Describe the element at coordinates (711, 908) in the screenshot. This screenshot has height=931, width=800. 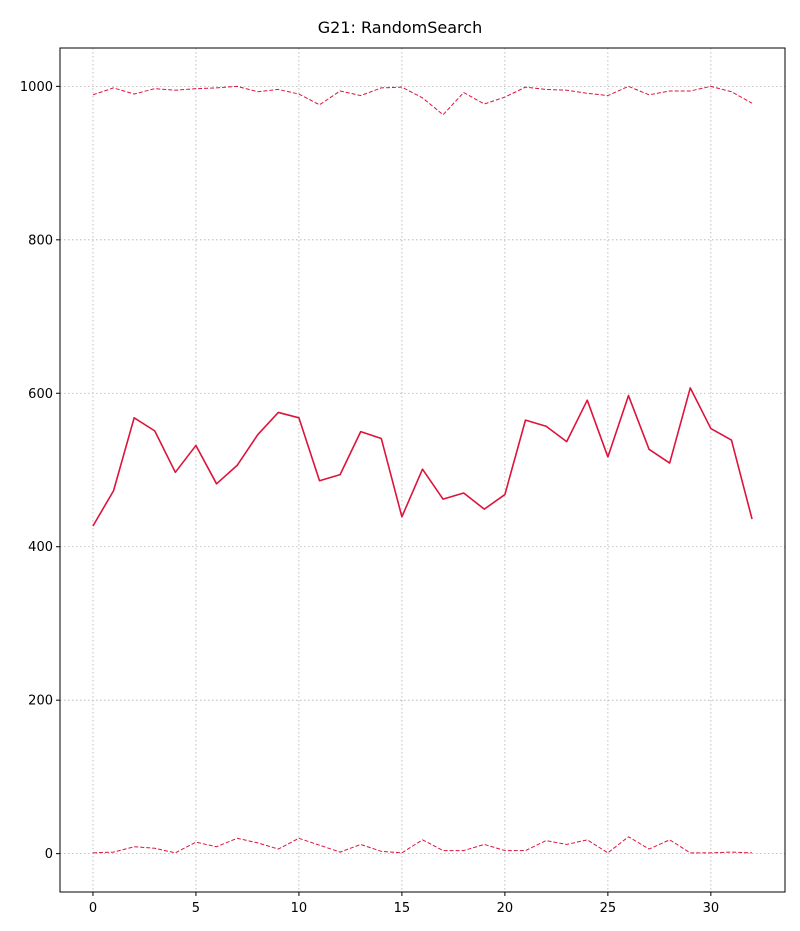
I see `x-tick-label: 30` at that location.